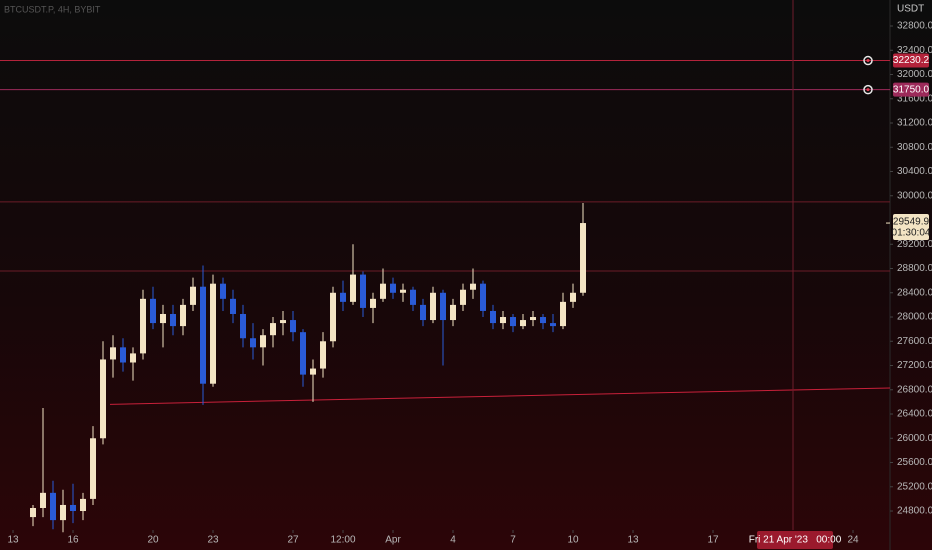  What do you see at coordinates (853, 540) in the screenshot?
I see `x-tick-label: 24` at bounding box center [853, 540].